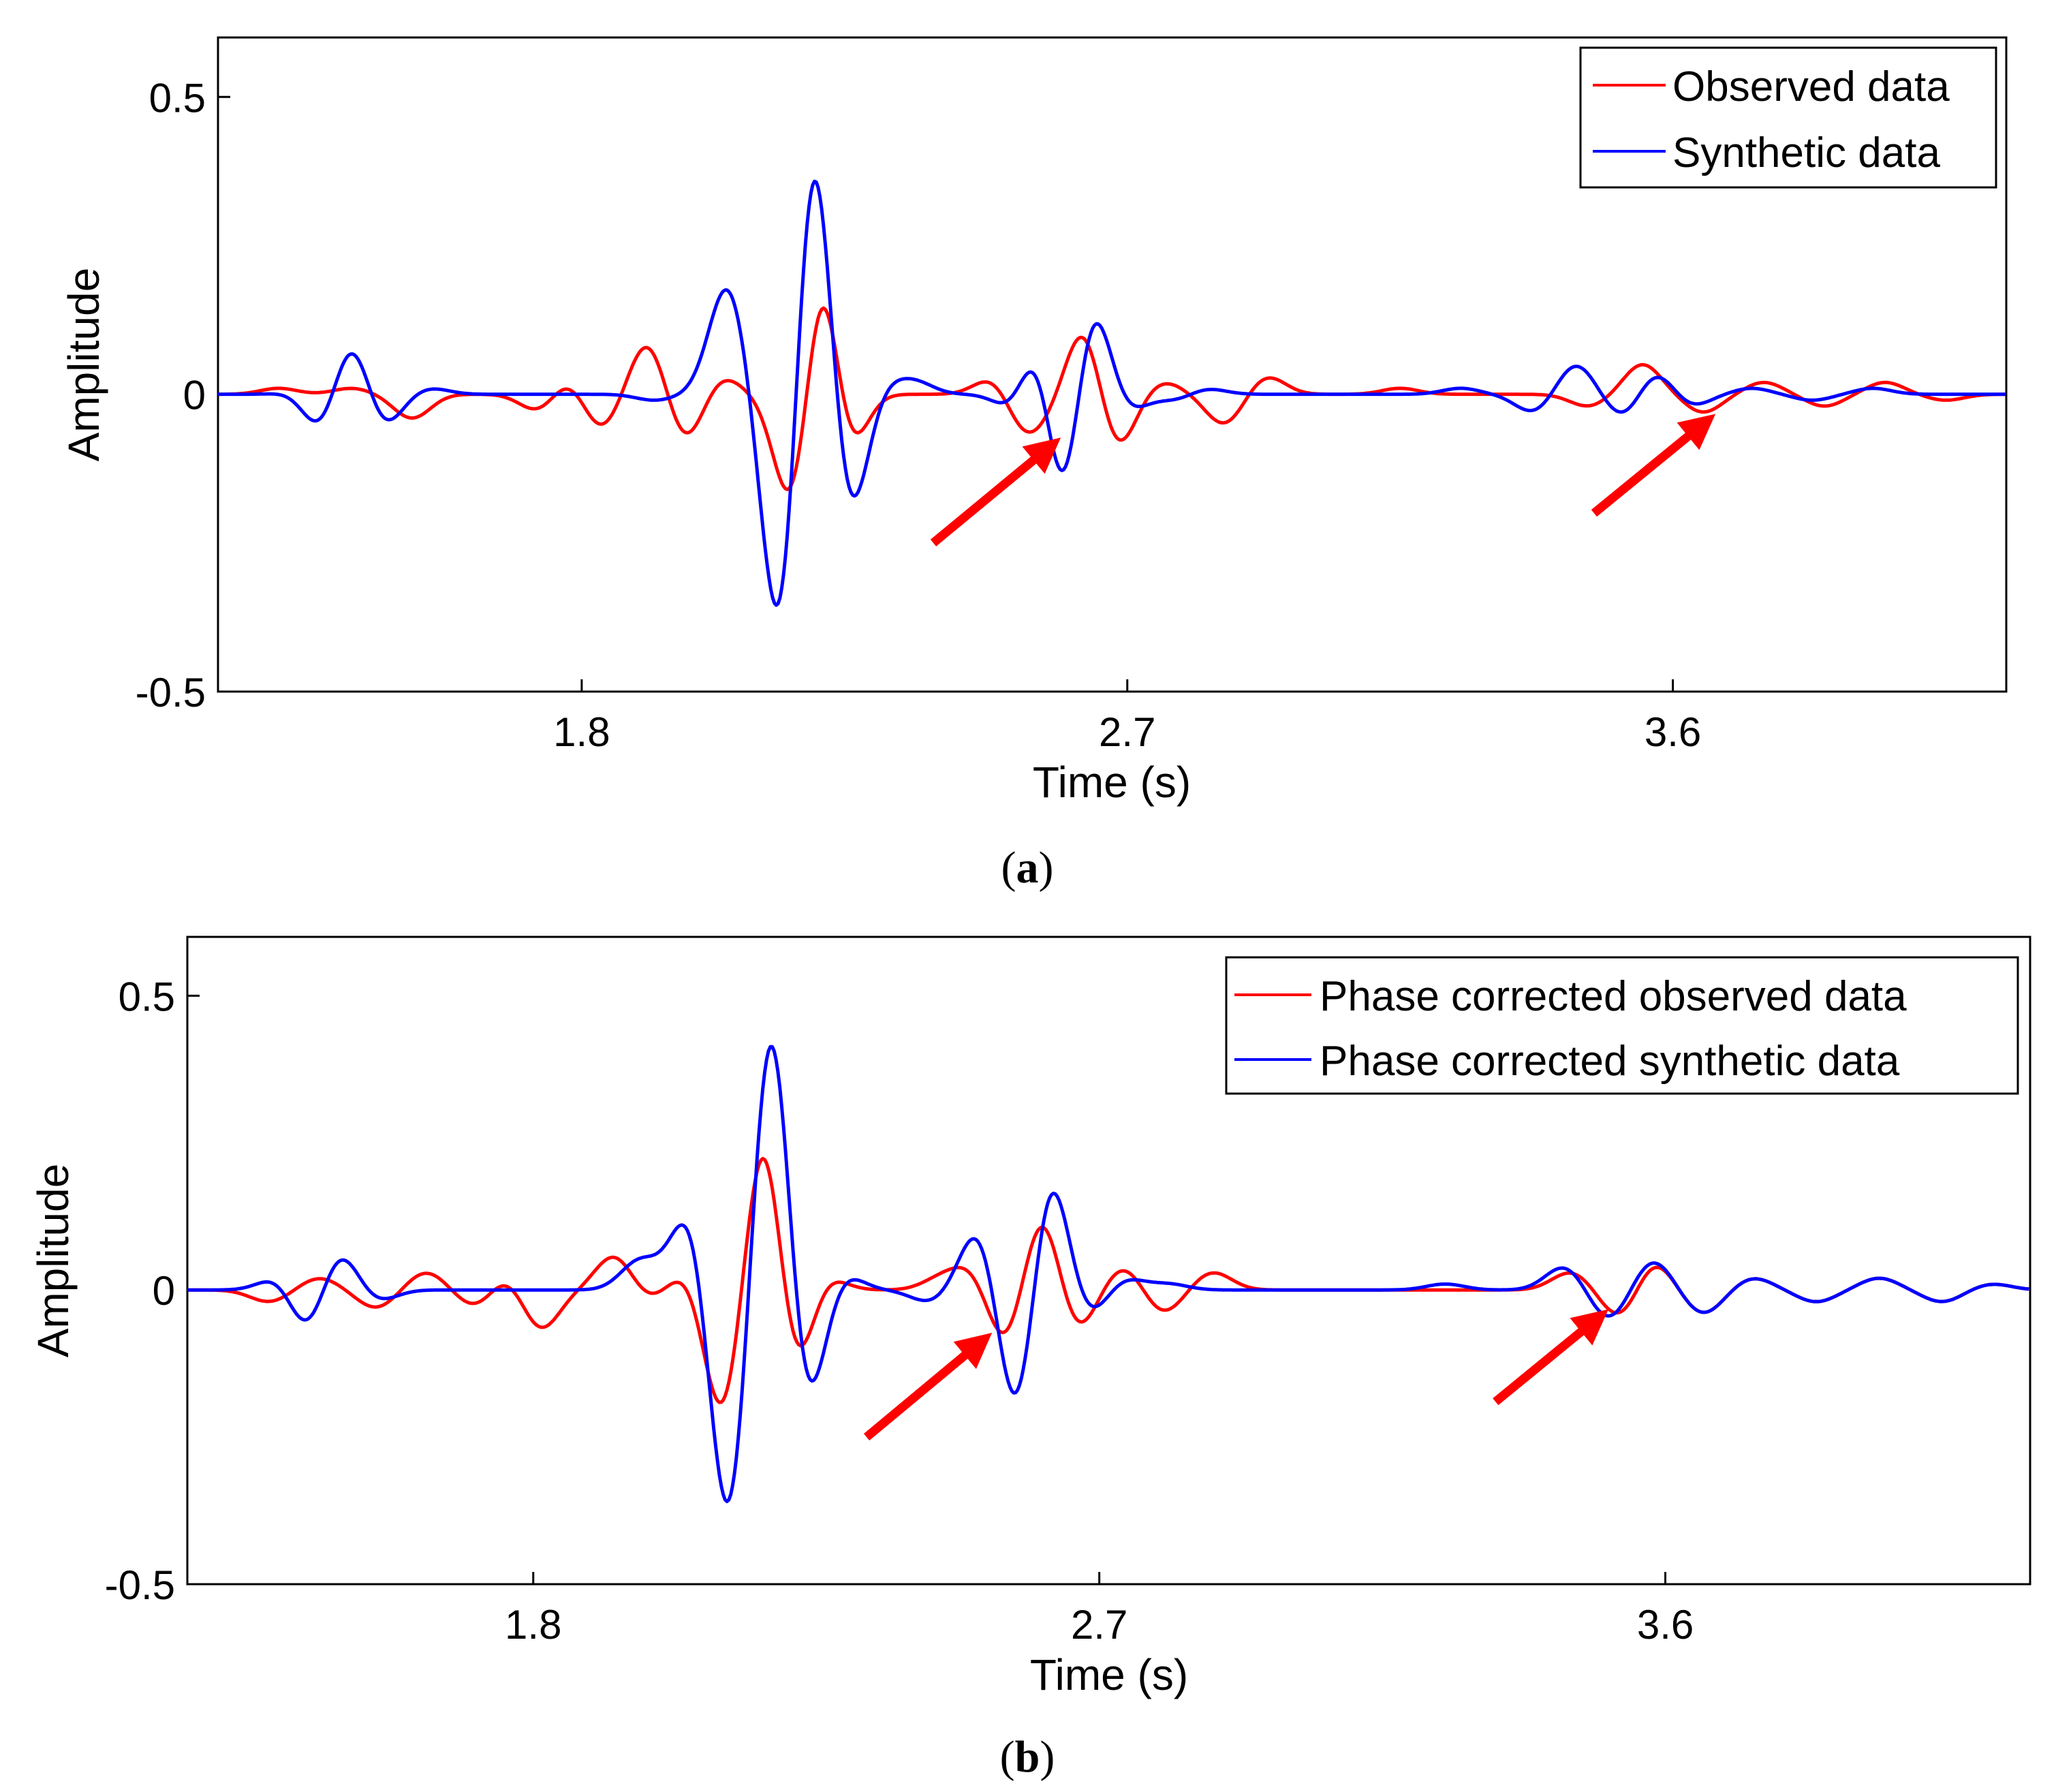  I want to click on annotations-b, so click(1236, 1375).